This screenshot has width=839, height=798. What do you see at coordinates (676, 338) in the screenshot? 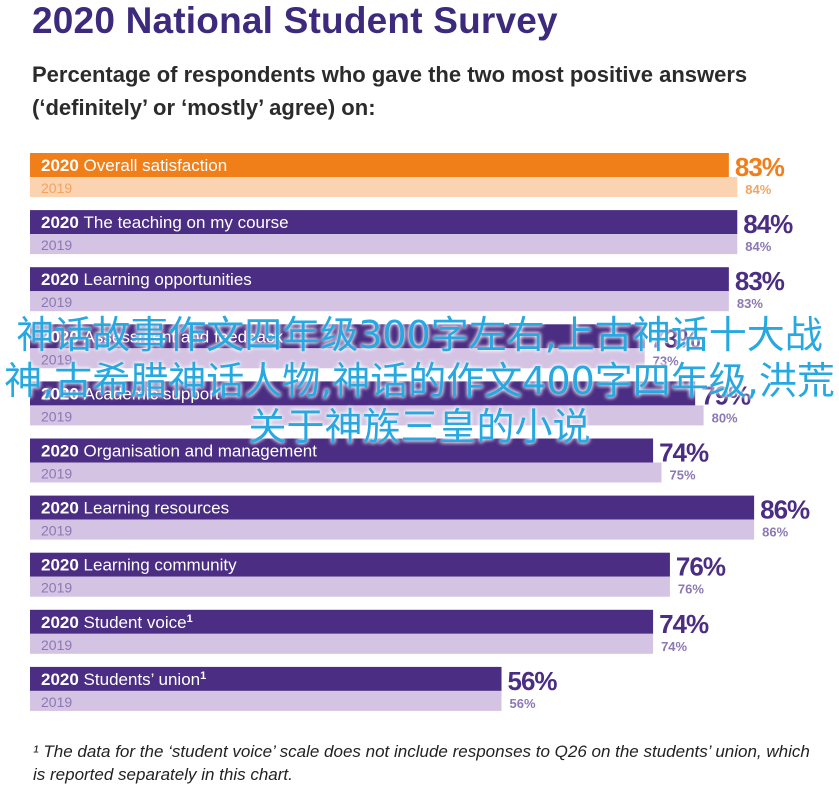
I see `value-label-2020-3: 73%` at bounding box center [676, 338].